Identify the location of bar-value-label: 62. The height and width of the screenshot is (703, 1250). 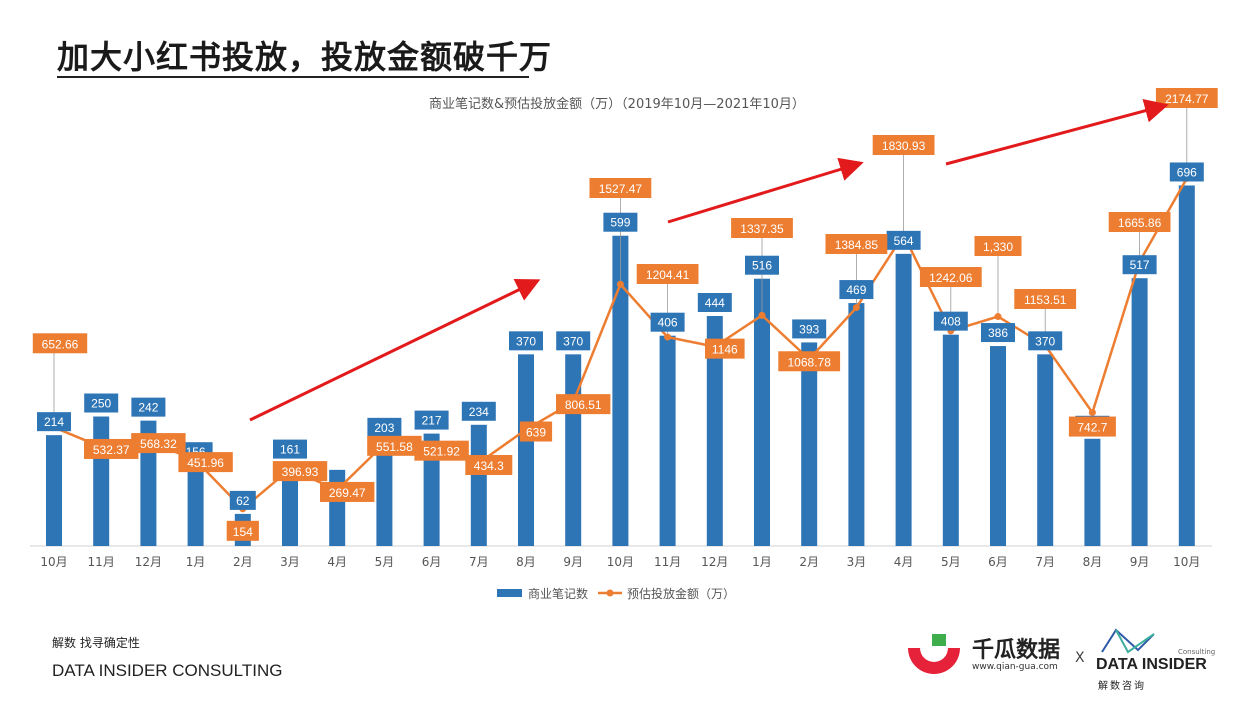
(243, 501).